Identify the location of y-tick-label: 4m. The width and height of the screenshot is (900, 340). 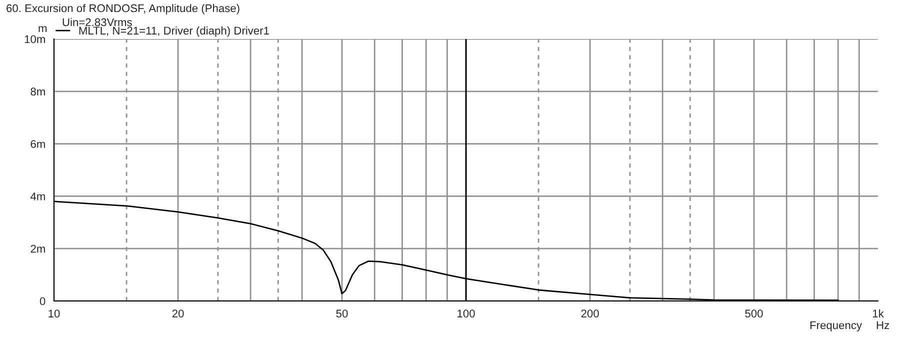
(37, 196).